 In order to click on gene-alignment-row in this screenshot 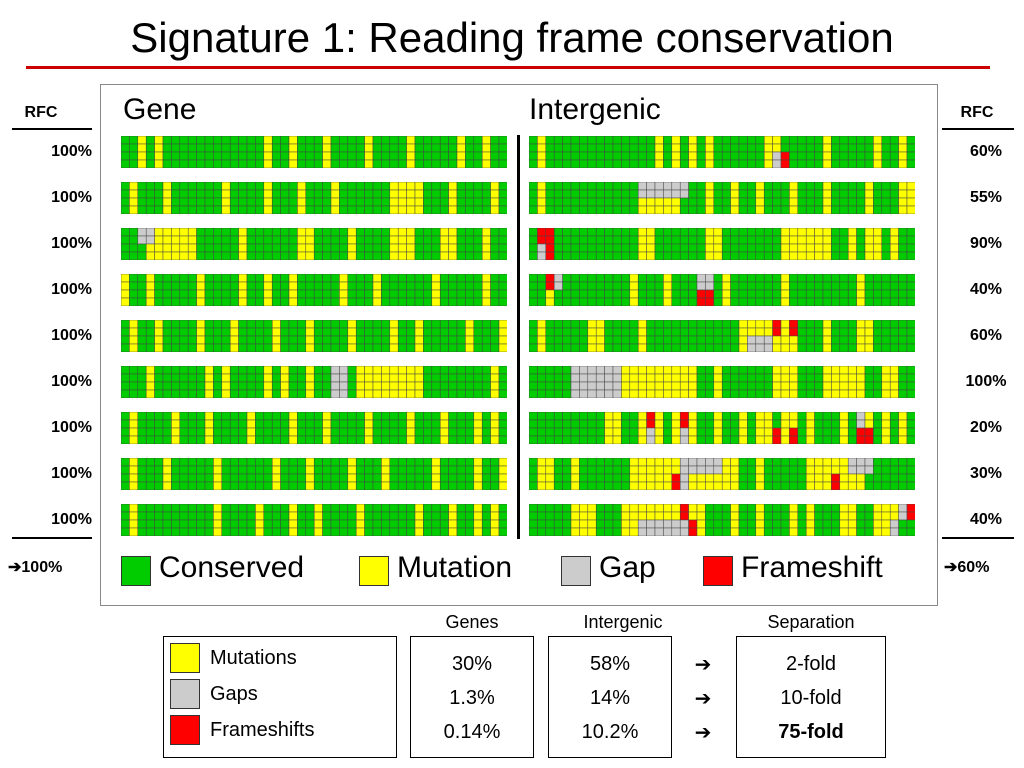, I will do `click(314, 244)`.